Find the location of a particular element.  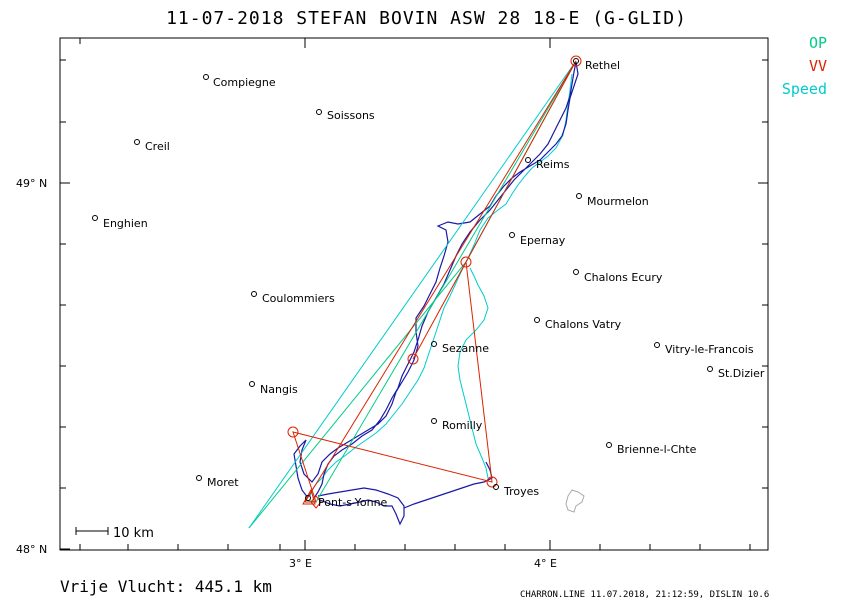

city-label-sezanne: Sezanne is located at coordinates (465, 348).